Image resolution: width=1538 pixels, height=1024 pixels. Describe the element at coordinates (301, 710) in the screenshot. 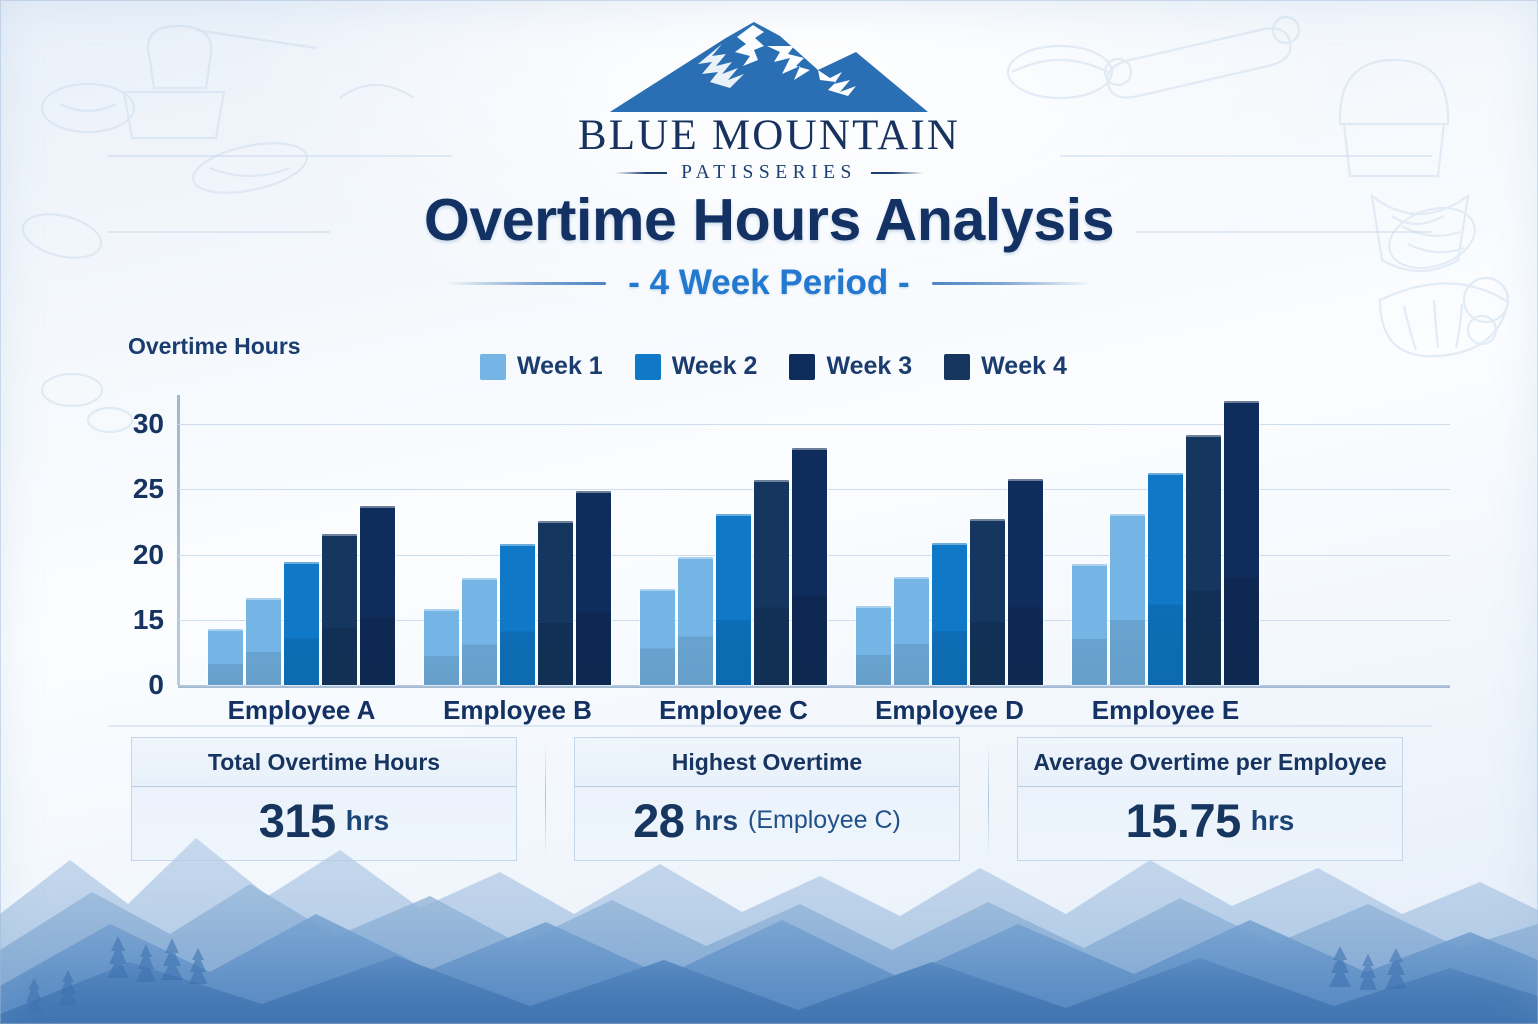

I see `x-axis-label-employee-a: Employee A` at that location.